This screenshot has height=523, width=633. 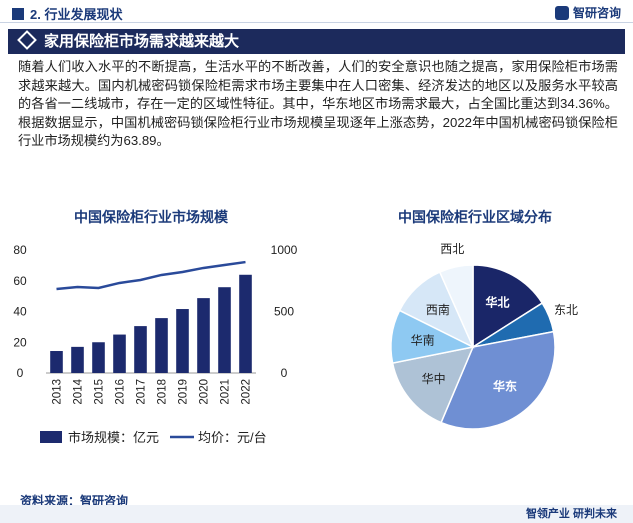 What do you see at coordinates (316, 41) in the screenshot?
I see `banner: 家用保险柜市场需求越来越大` at bounding box center [316, 41].